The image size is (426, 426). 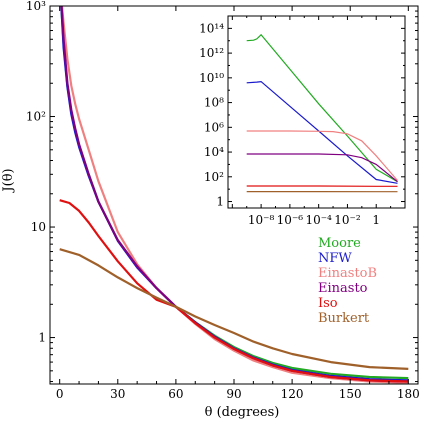 I want to click on main-x-tick-label: 60, so click(x=175, y=394).